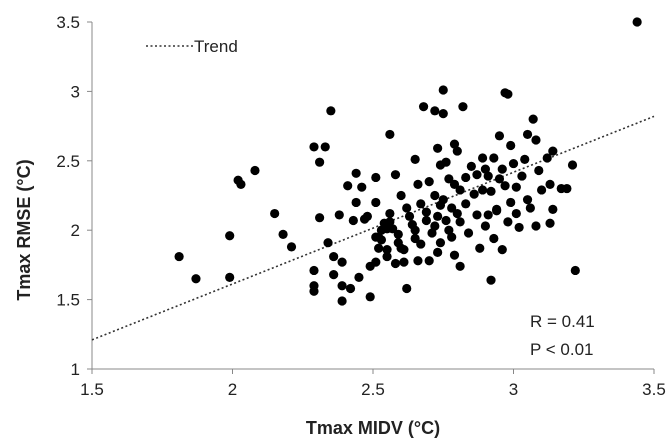 The width and height of the screenshot is (668, 441). I want to click on annotation-r-value: R = 0.41, so click(562, 321).